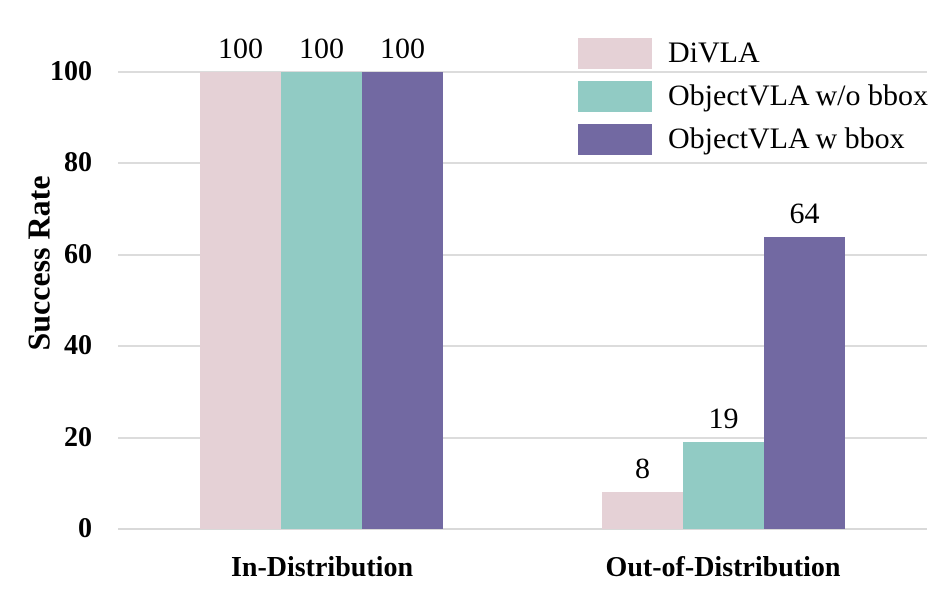 Image resolution: width=952 pixels, height=593 pixels. I want to click on legend-label: DiVLA, so click(714, 52).